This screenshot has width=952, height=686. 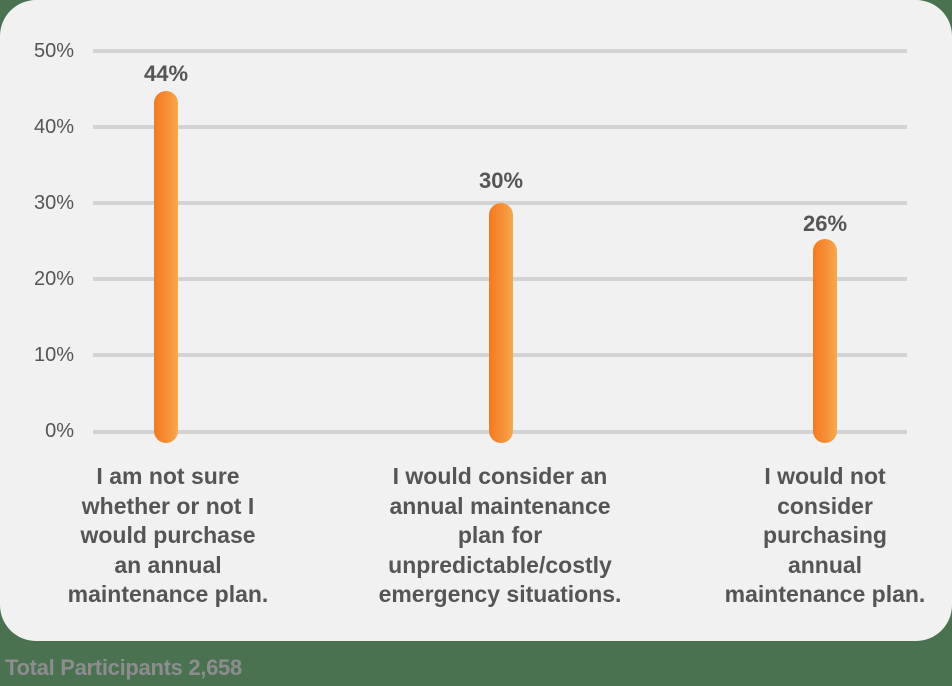 What do you see at coordinates (53, 203) in the screenshot?
I see `y-tick-label: 30%` at bounding box center [53, 203].